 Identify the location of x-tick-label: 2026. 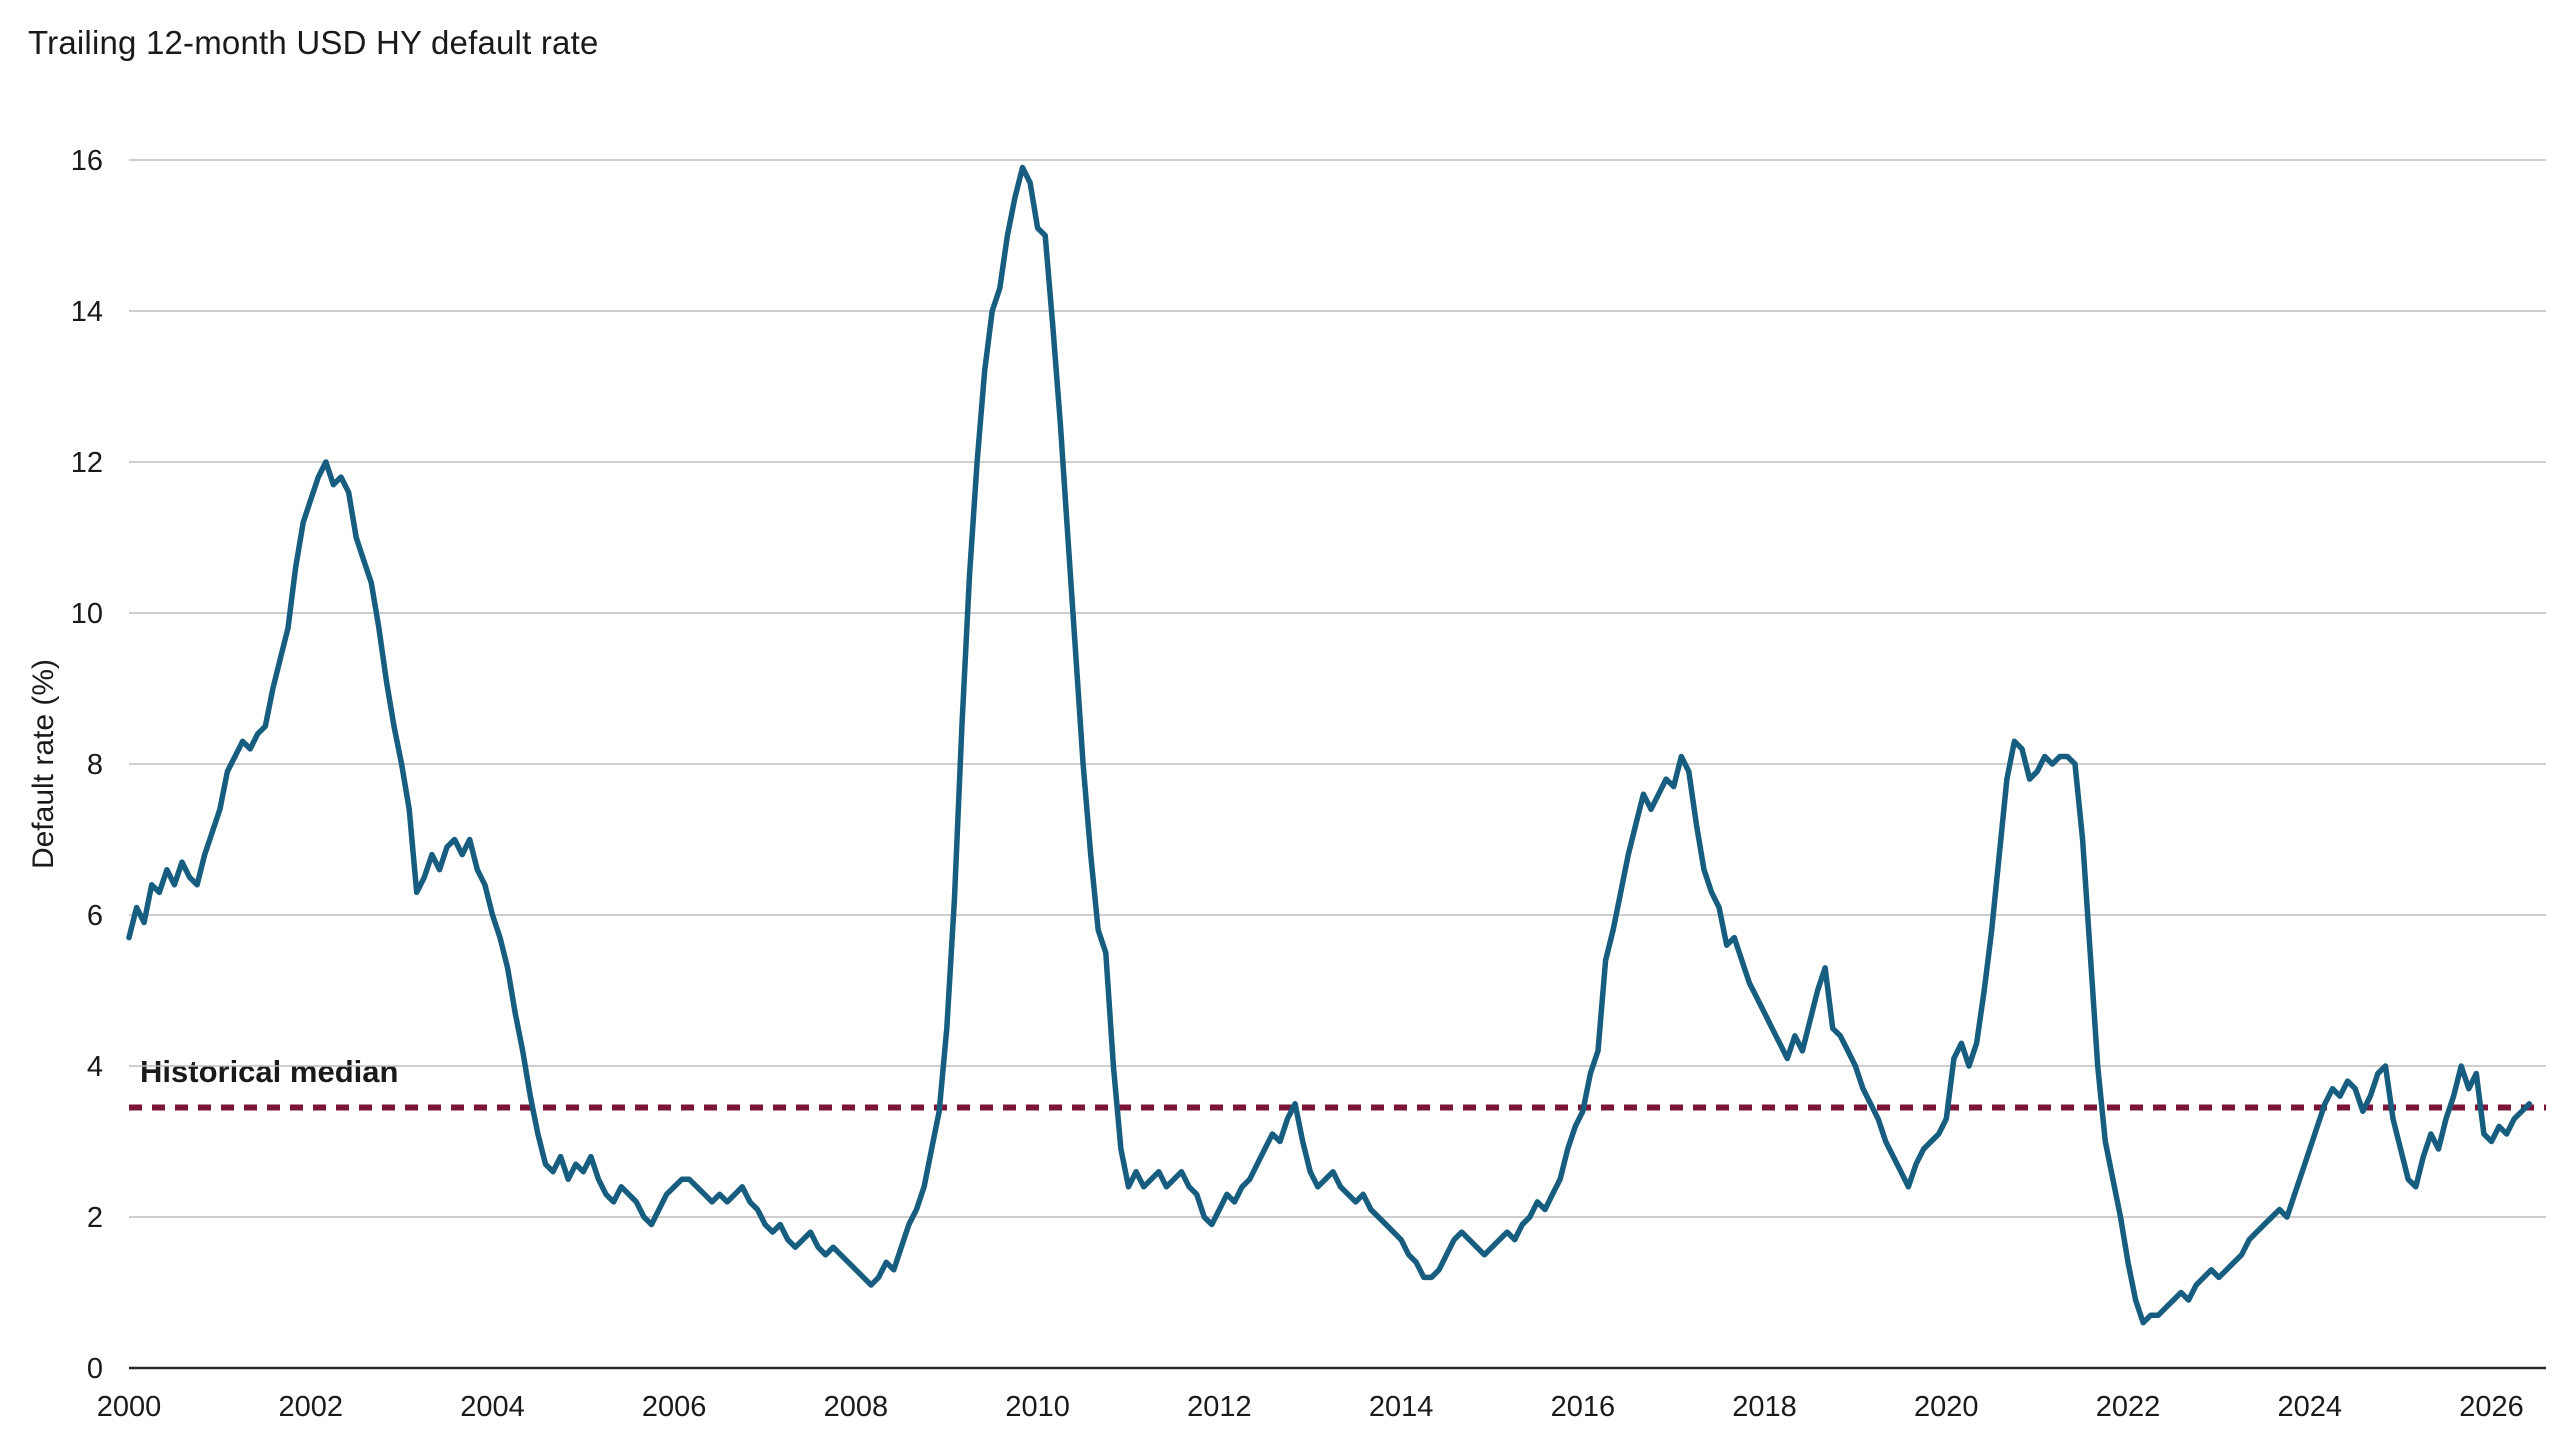
(2491, 1407).